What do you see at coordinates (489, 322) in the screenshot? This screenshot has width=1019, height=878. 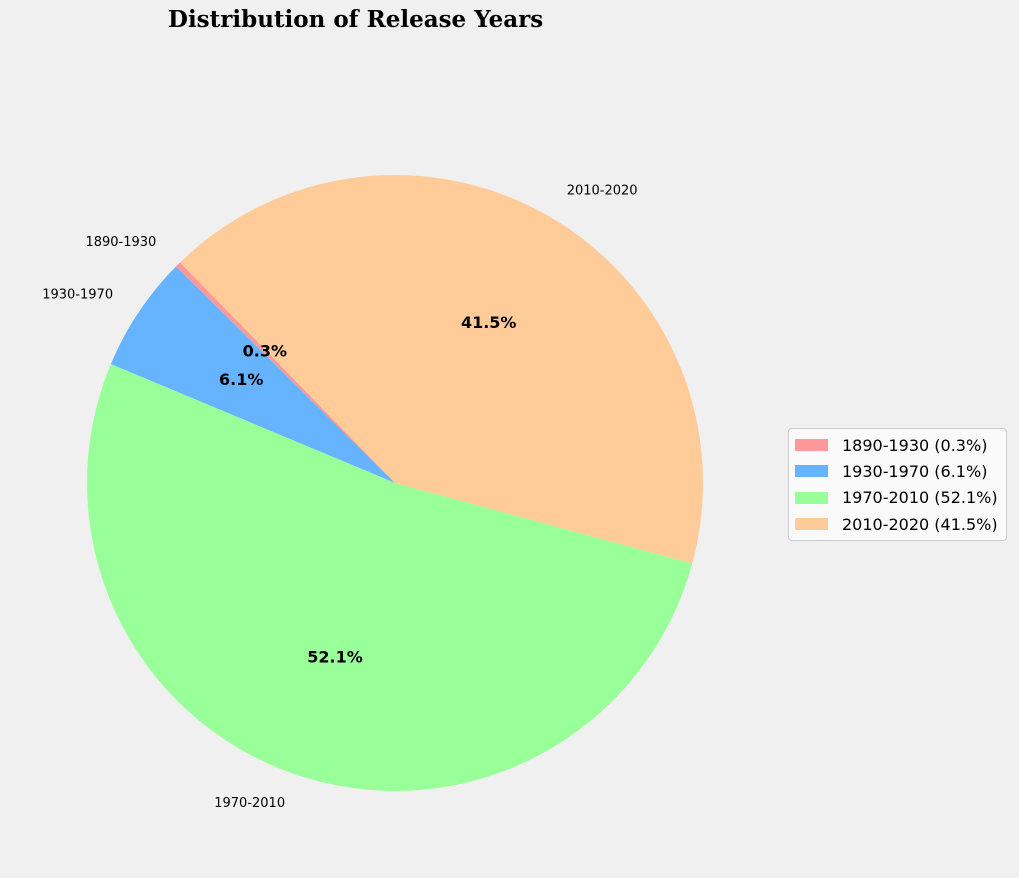 I see `slice-percent-label: 41.5%` at bounding box center [489, 322].